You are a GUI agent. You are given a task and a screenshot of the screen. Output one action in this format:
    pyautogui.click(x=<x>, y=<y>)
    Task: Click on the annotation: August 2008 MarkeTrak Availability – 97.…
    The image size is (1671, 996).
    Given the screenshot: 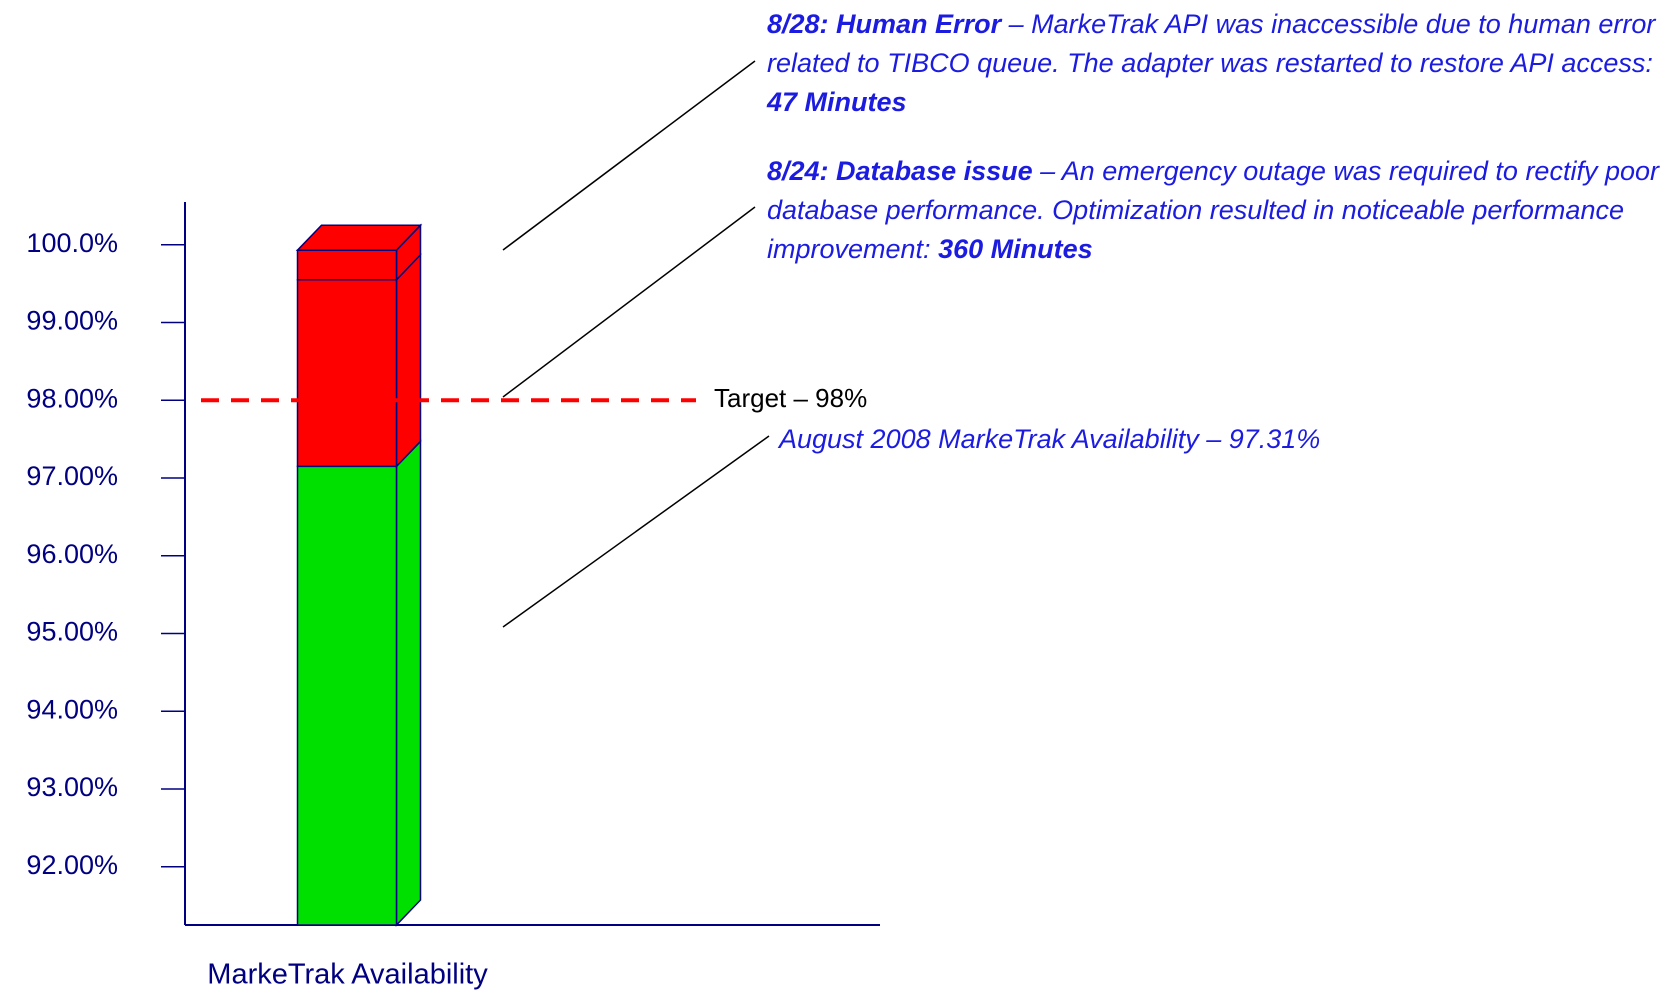 What is the action you would take?
    pyautogui.click(x=1225, y=439)
    